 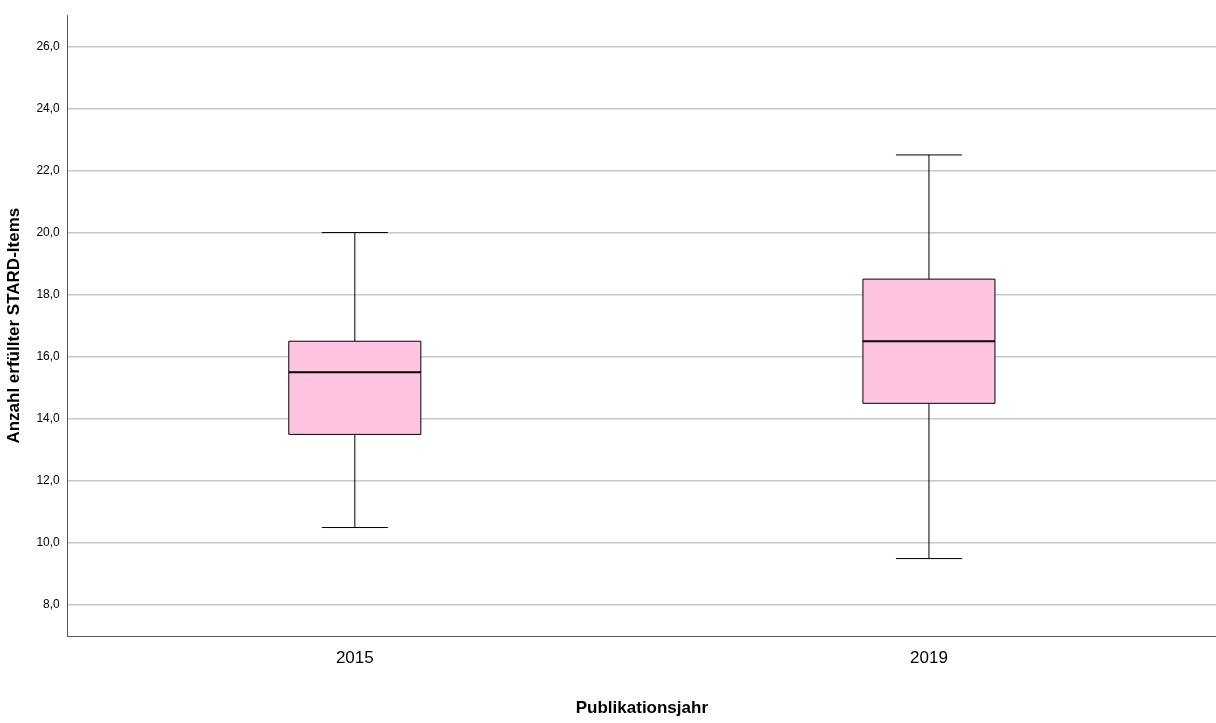 What do you see at coordinates (48, 418) in the screenshot?
I see `y-tick-label: 14,0` at bounding box center [48, 418].